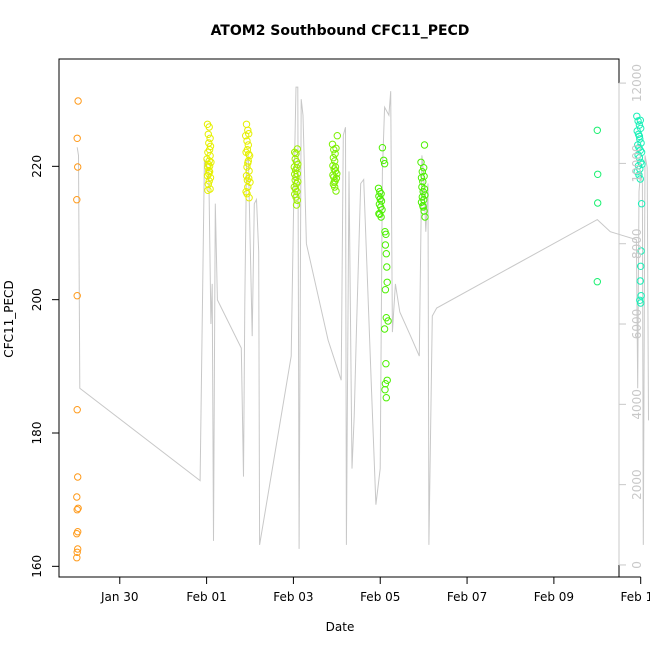  Describe the element at coordinates (340, 31) in the screenshot. I see `chart-title: ATOM2 Southbound CFC11_PECD` at that location.